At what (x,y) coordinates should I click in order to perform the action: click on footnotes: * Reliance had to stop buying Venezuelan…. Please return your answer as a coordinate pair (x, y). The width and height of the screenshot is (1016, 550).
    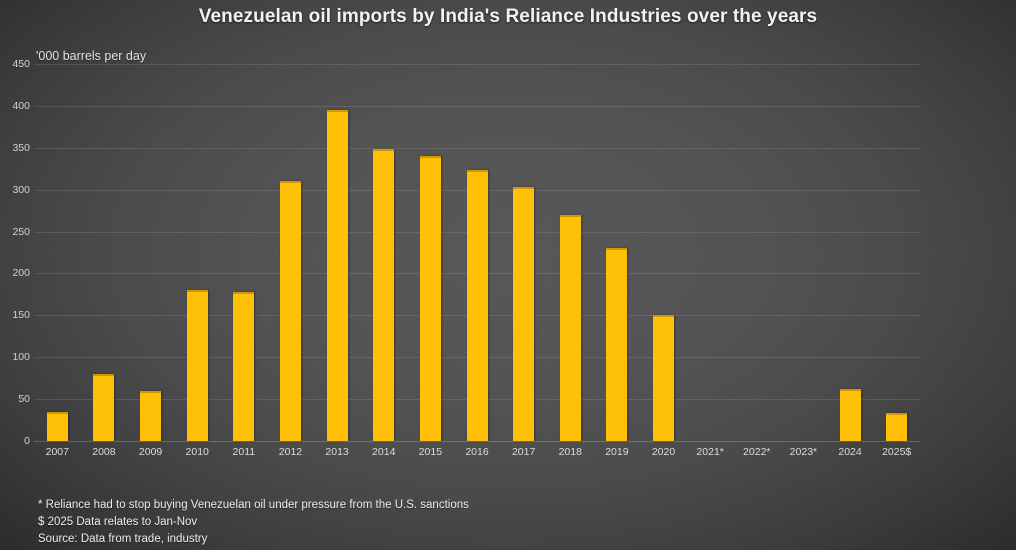
    Looking at the image, I should click on (388, 522).